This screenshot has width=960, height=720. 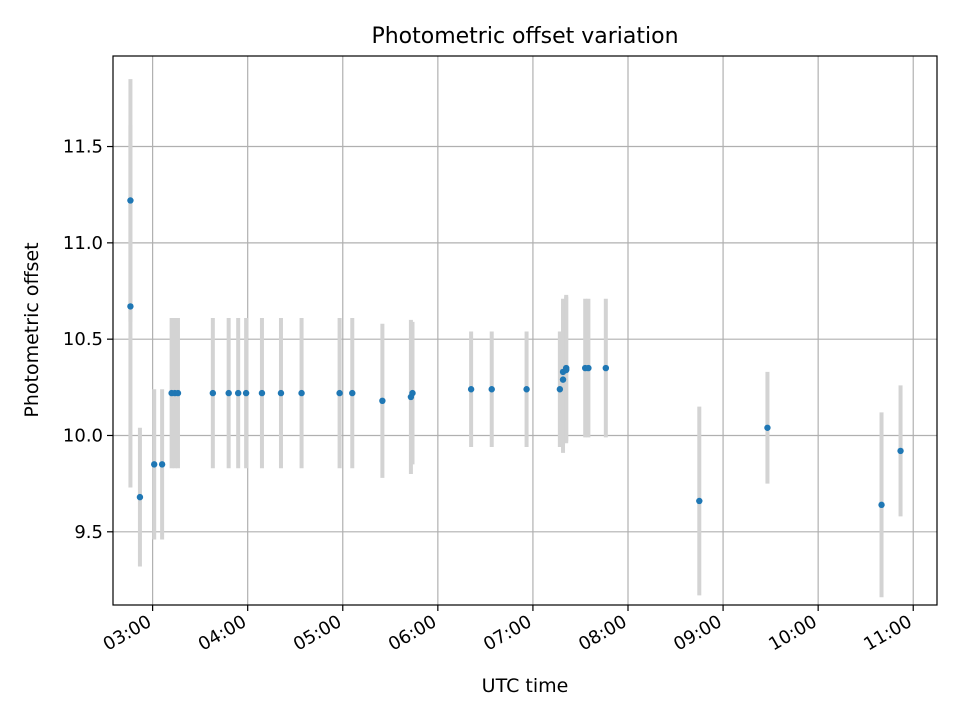 What do you see at coordinates (83, 435) in the screenshot?
I see `y-tick-label: 10.0` at bounding box center [83, 435].